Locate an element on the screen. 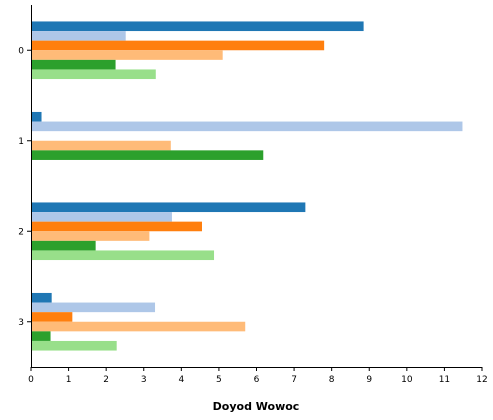 The width and height of the screenshot is (493, 420). x-tick-label: 1 is located at coordinates (69, 380).